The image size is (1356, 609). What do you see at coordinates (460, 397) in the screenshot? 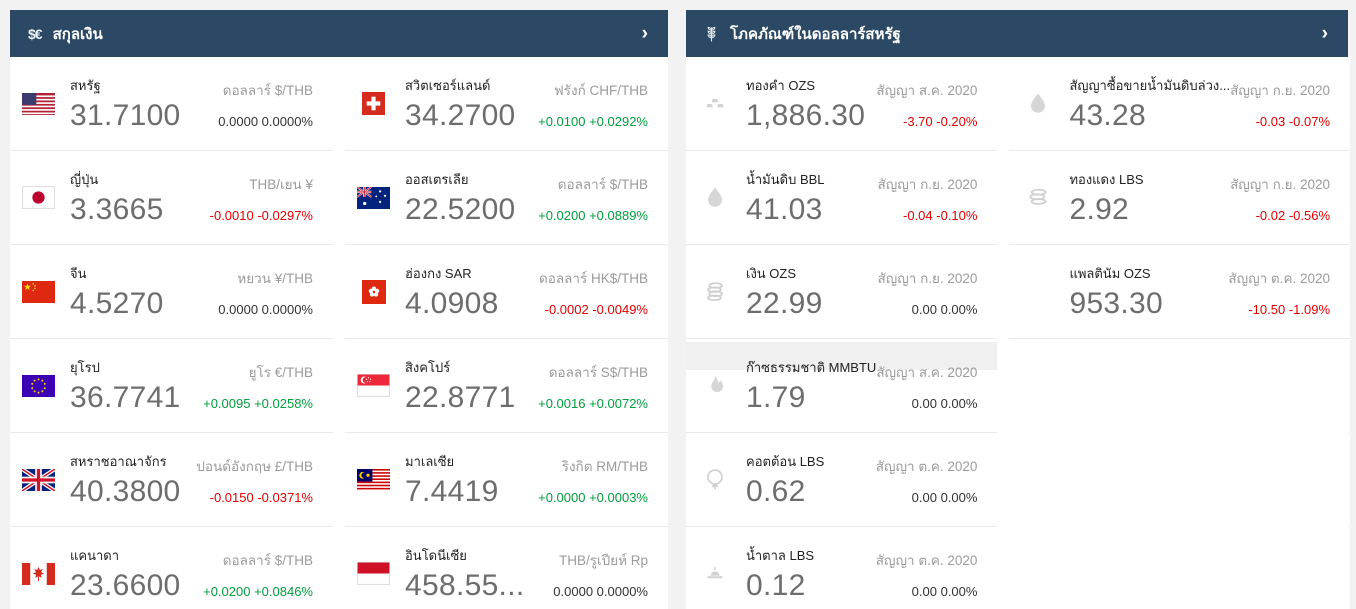
I see `currency-price: 22.8771` at bounding box center [460, 397].